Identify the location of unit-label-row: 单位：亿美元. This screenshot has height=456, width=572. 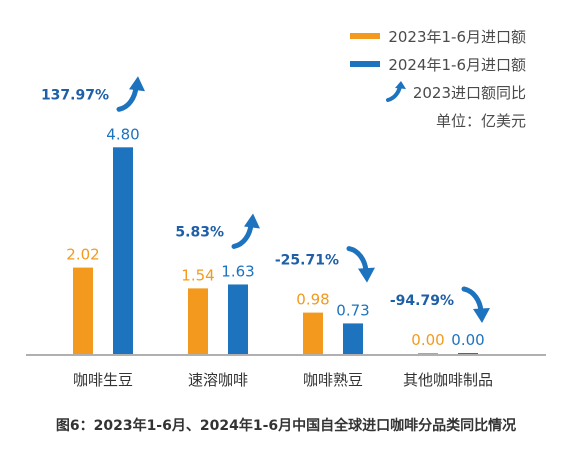
(411, 120).